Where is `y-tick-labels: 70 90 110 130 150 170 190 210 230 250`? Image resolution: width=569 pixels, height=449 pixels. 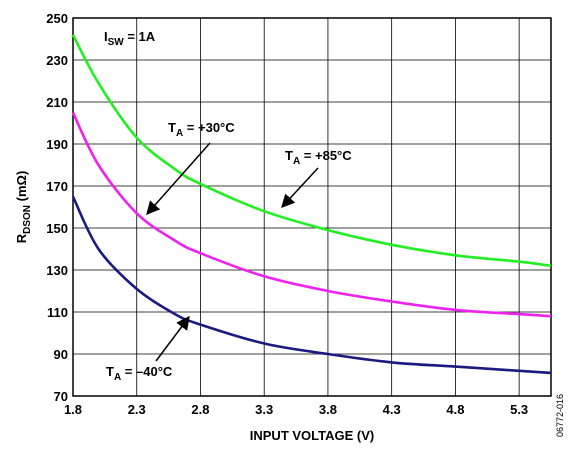
y-tick-labels: 70 90 110 130 150 170 190 210 230 250 is located at coordinates (57, 207).